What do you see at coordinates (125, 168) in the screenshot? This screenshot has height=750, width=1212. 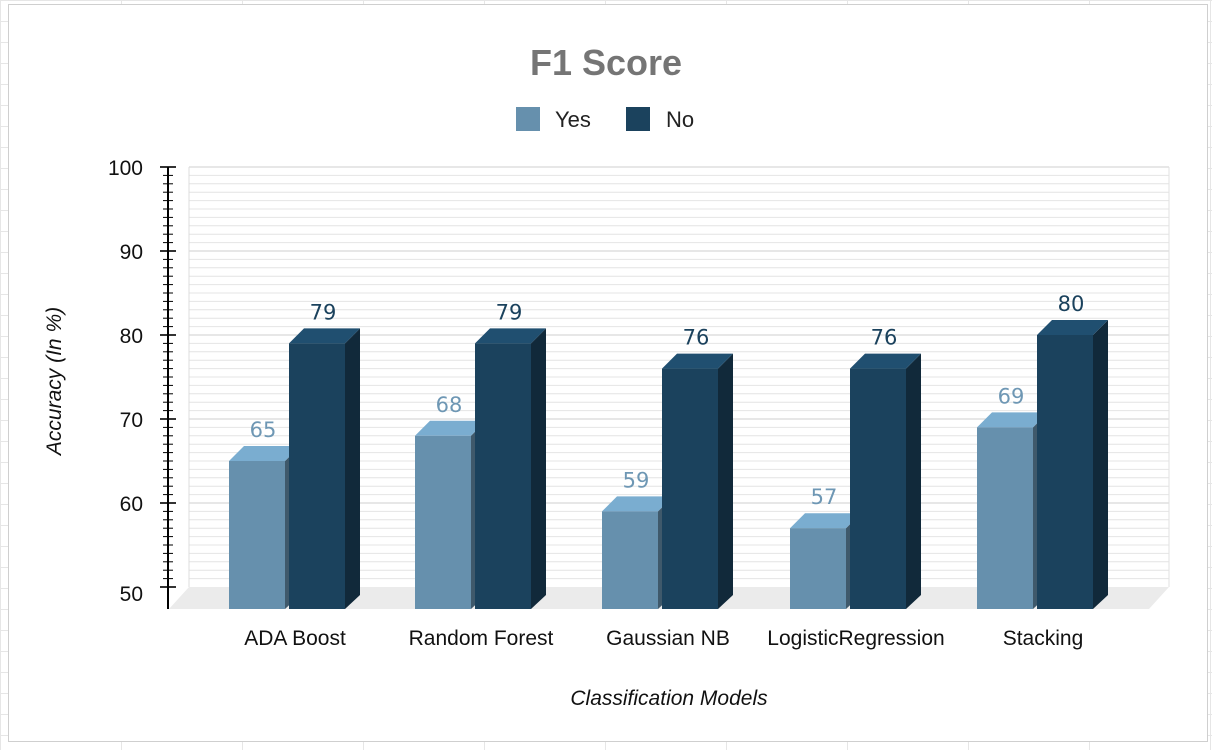 I see `y-tick-label: 100` at bounding box center [125, 168].